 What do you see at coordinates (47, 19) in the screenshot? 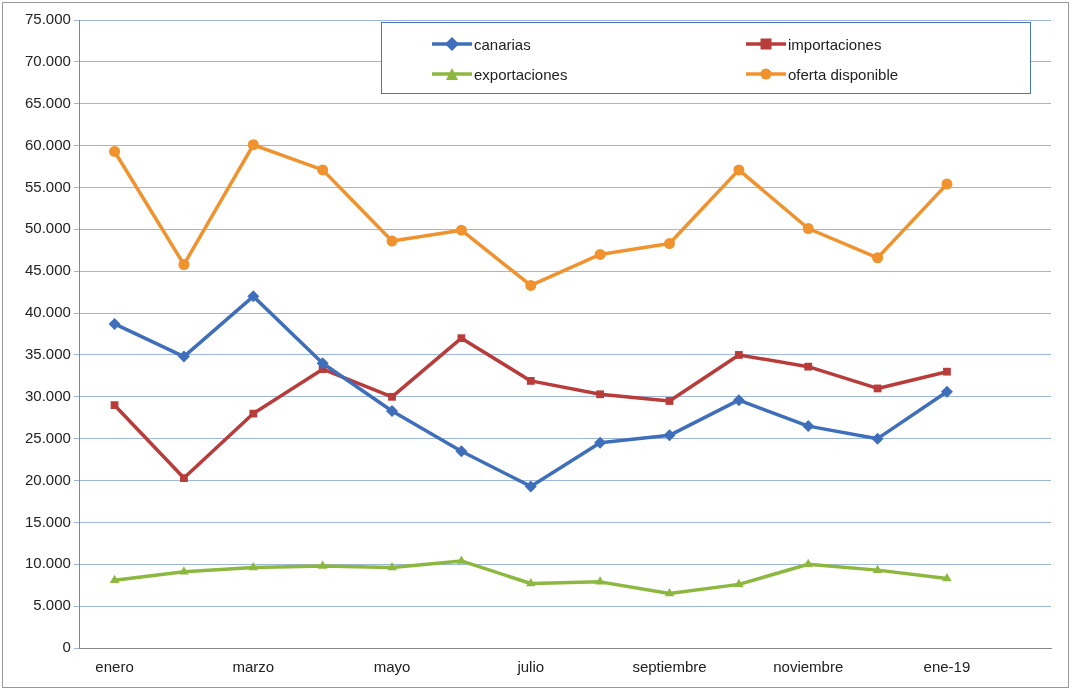
I see `y-tick-label: 75.000` at bounding box center [47, 19].